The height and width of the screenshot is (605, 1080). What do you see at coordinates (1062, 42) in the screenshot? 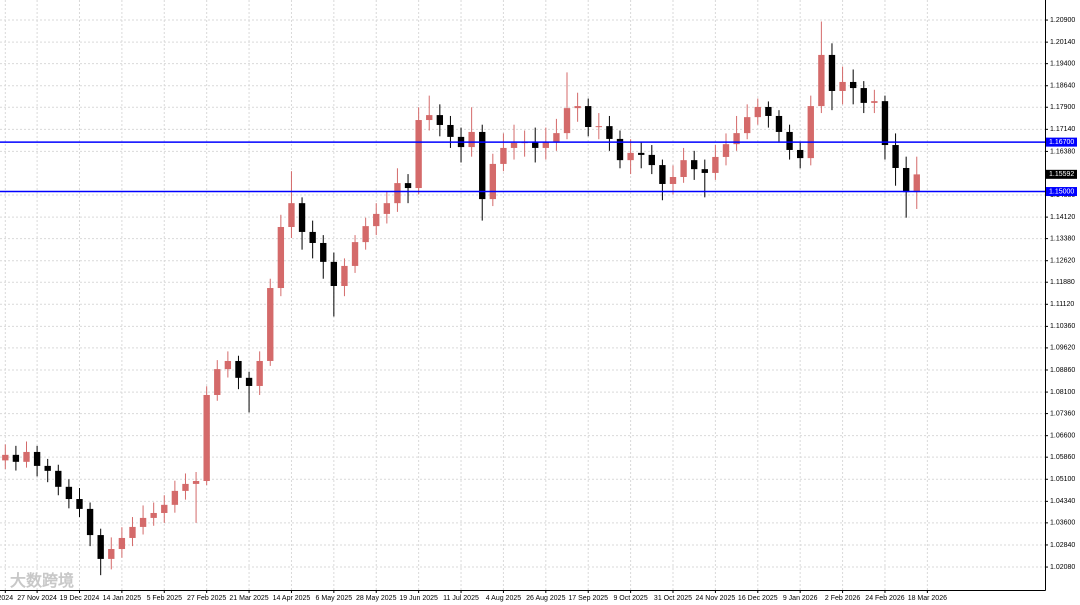
I see `y-tick-label: 1.20140` at bounding box center [1062, 42].